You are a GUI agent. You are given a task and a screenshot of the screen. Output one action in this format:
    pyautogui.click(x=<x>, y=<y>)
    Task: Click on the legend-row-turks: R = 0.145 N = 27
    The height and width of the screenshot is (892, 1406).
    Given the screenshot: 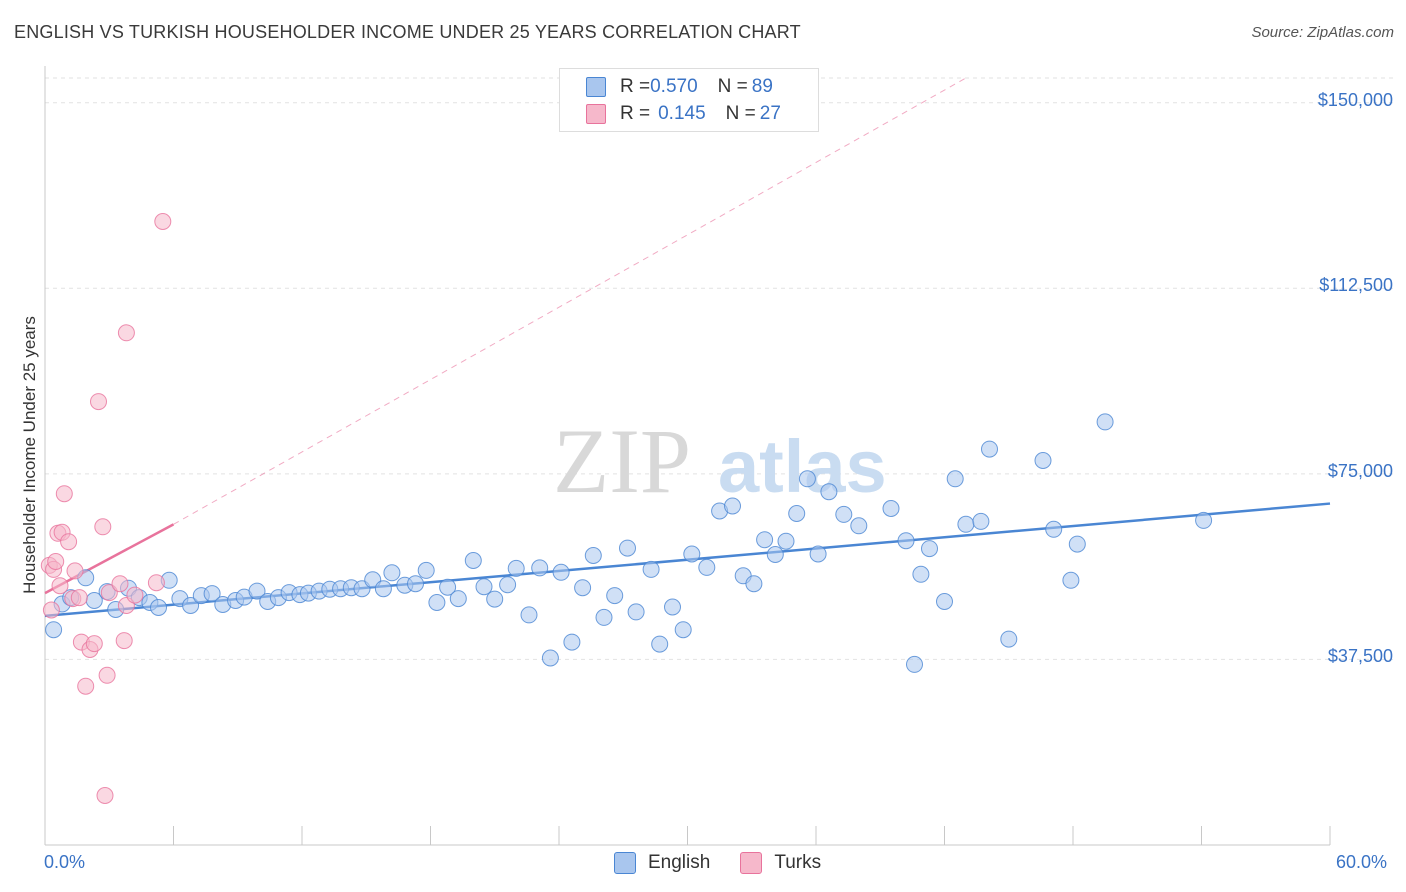 What is the action you would take?
    pyautogui.click(x=683, y=114)
    